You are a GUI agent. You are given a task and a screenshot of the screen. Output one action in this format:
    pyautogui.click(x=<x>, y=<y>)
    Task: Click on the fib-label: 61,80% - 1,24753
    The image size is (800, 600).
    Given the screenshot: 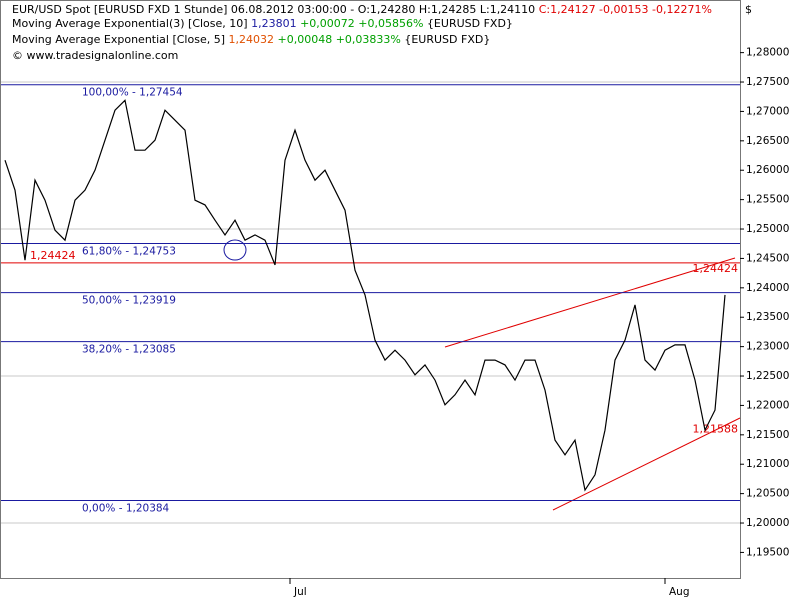 What is the action you would take?
    pyautogui.click(x=129, y=252)
    